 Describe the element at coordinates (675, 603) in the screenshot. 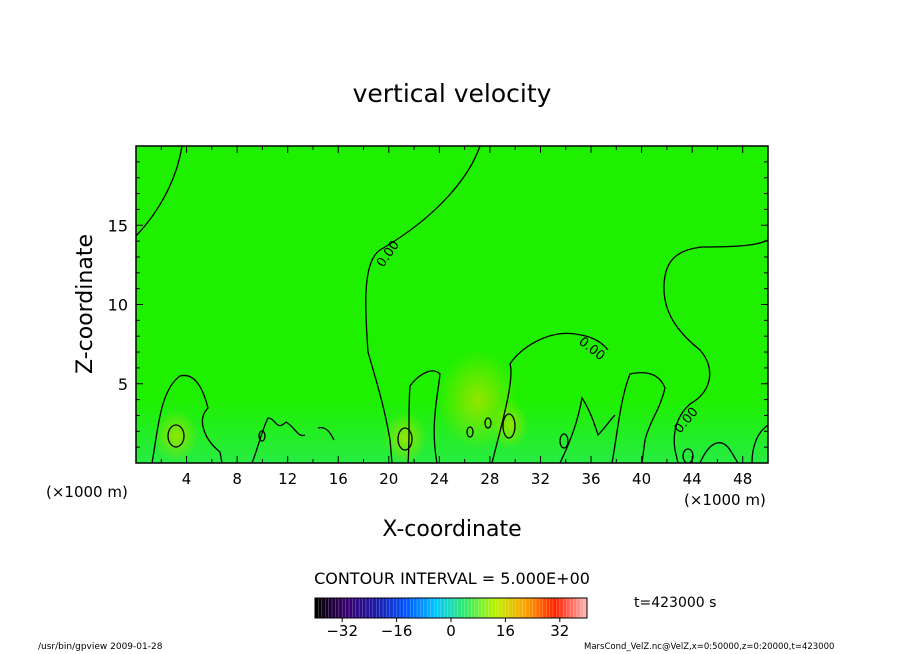

I see `time-label: t=423000 s` at that location.